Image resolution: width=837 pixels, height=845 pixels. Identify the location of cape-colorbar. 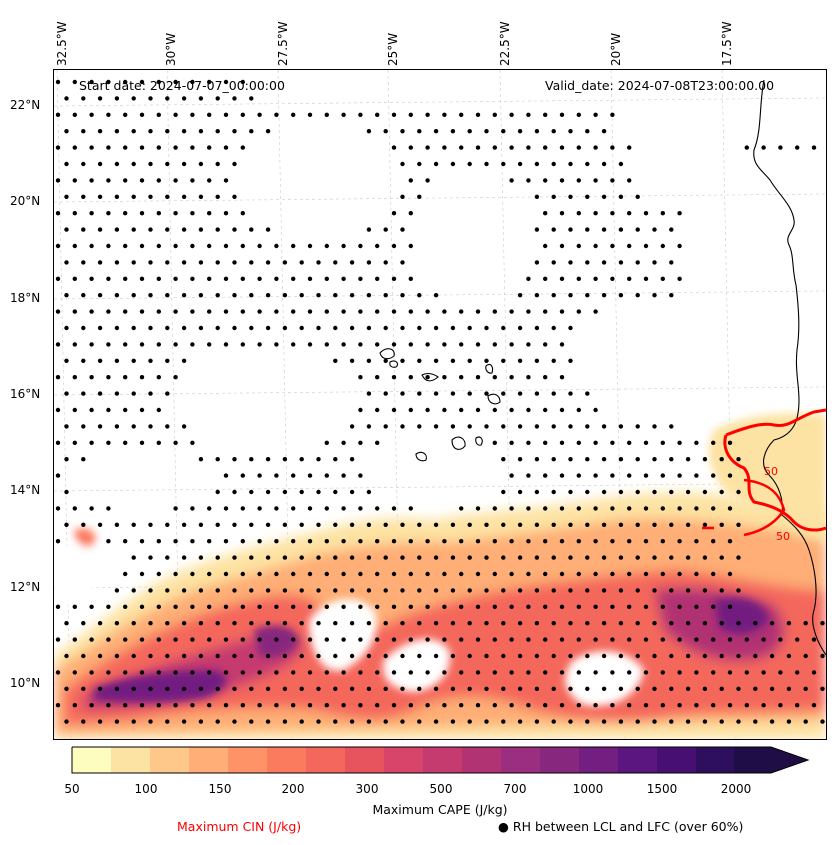
(440, 760).